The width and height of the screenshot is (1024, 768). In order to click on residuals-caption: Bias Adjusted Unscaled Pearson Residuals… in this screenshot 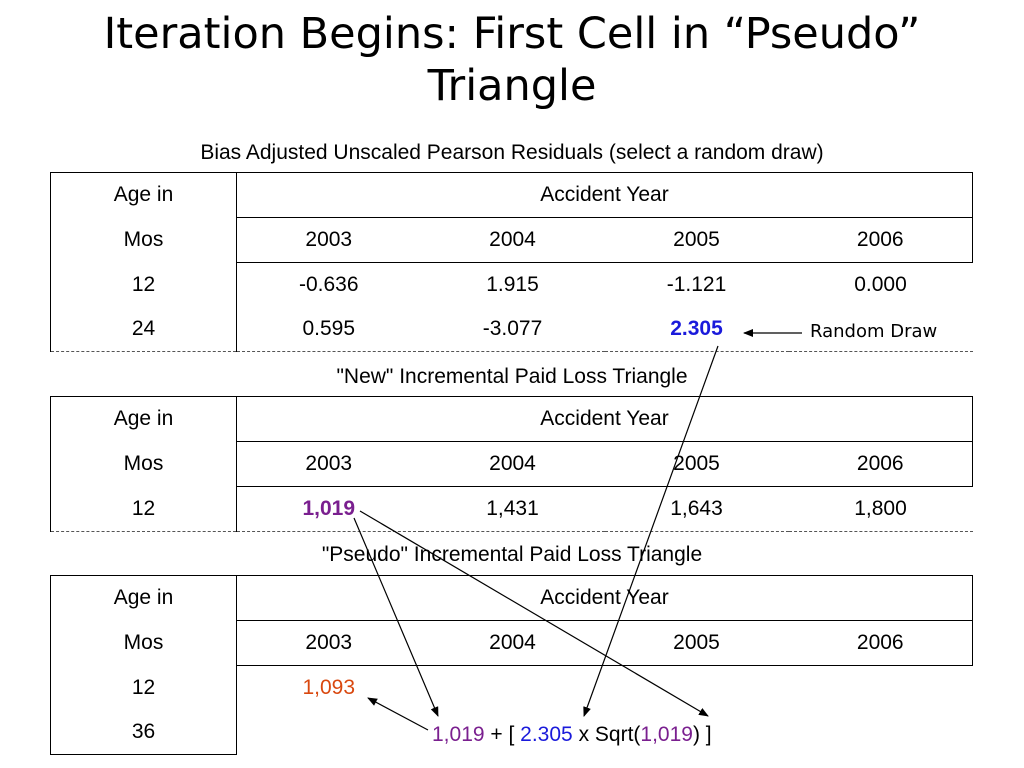, I will do `click(512, 152)`.